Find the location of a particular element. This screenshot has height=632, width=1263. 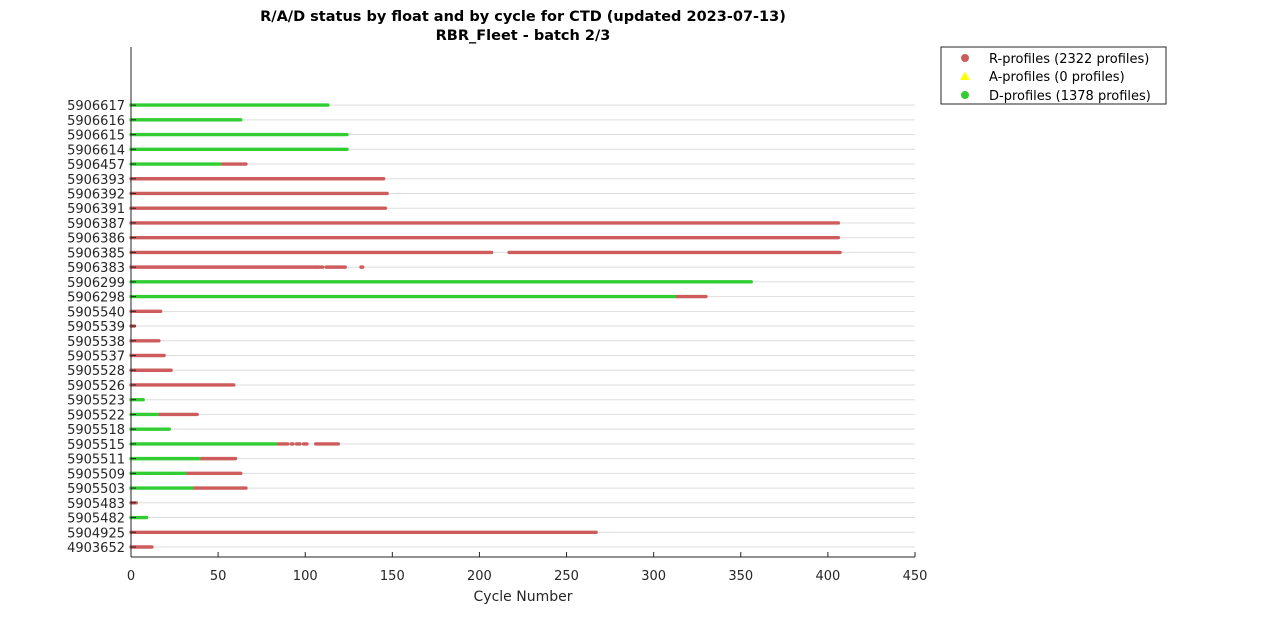

x-ticks: 0 50 100 150 200 250 300 350 400 450 is located at coordinates (527, 568).